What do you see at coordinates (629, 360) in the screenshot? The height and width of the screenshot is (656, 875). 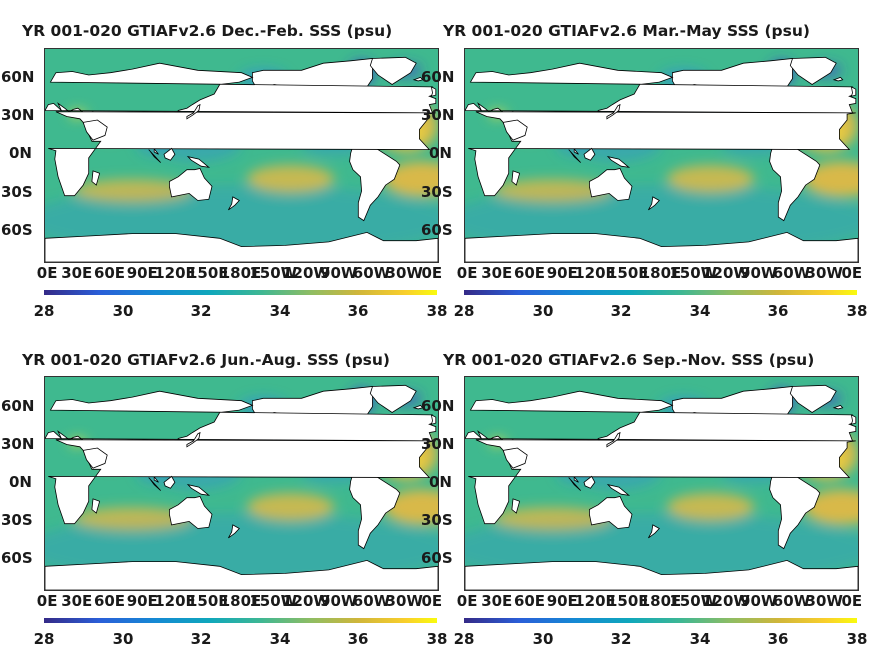 I see `panel-title: YR 001-020 GTIAFv2.6 Sep.-Nov. SSS (psu)` at bounding box center [629, 360].